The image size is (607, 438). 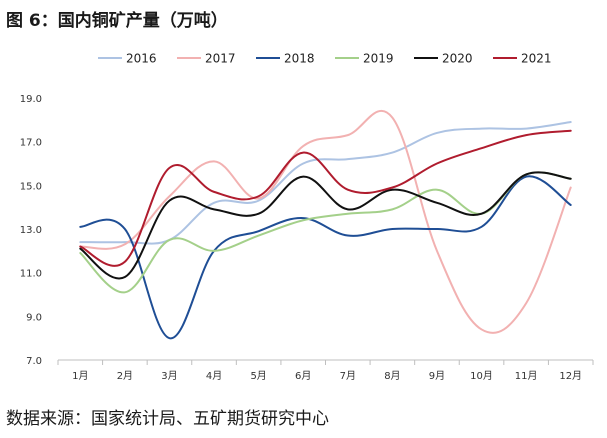 I want to click on legend-label-2019: 2019, so click(x=378, y=59).